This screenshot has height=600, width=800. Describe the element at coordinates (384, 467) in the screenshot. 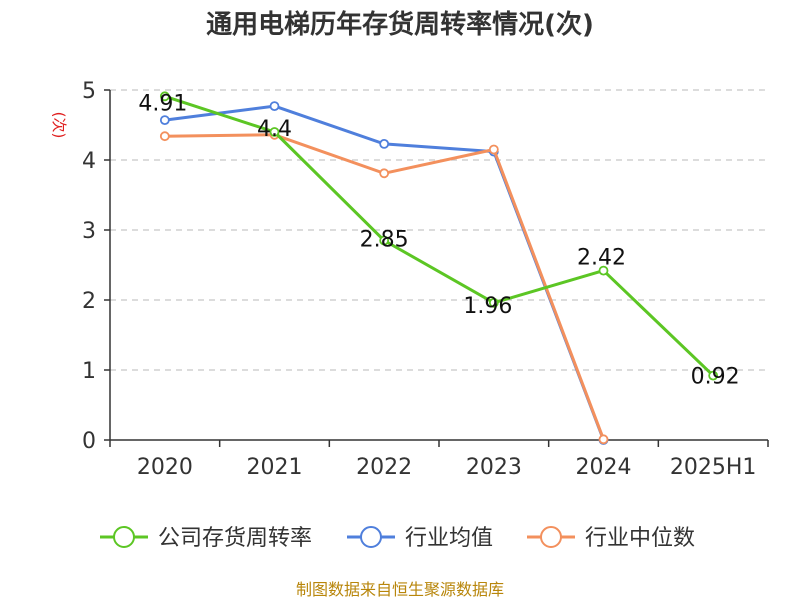

I see `x-tick-label: 2022` at that location.